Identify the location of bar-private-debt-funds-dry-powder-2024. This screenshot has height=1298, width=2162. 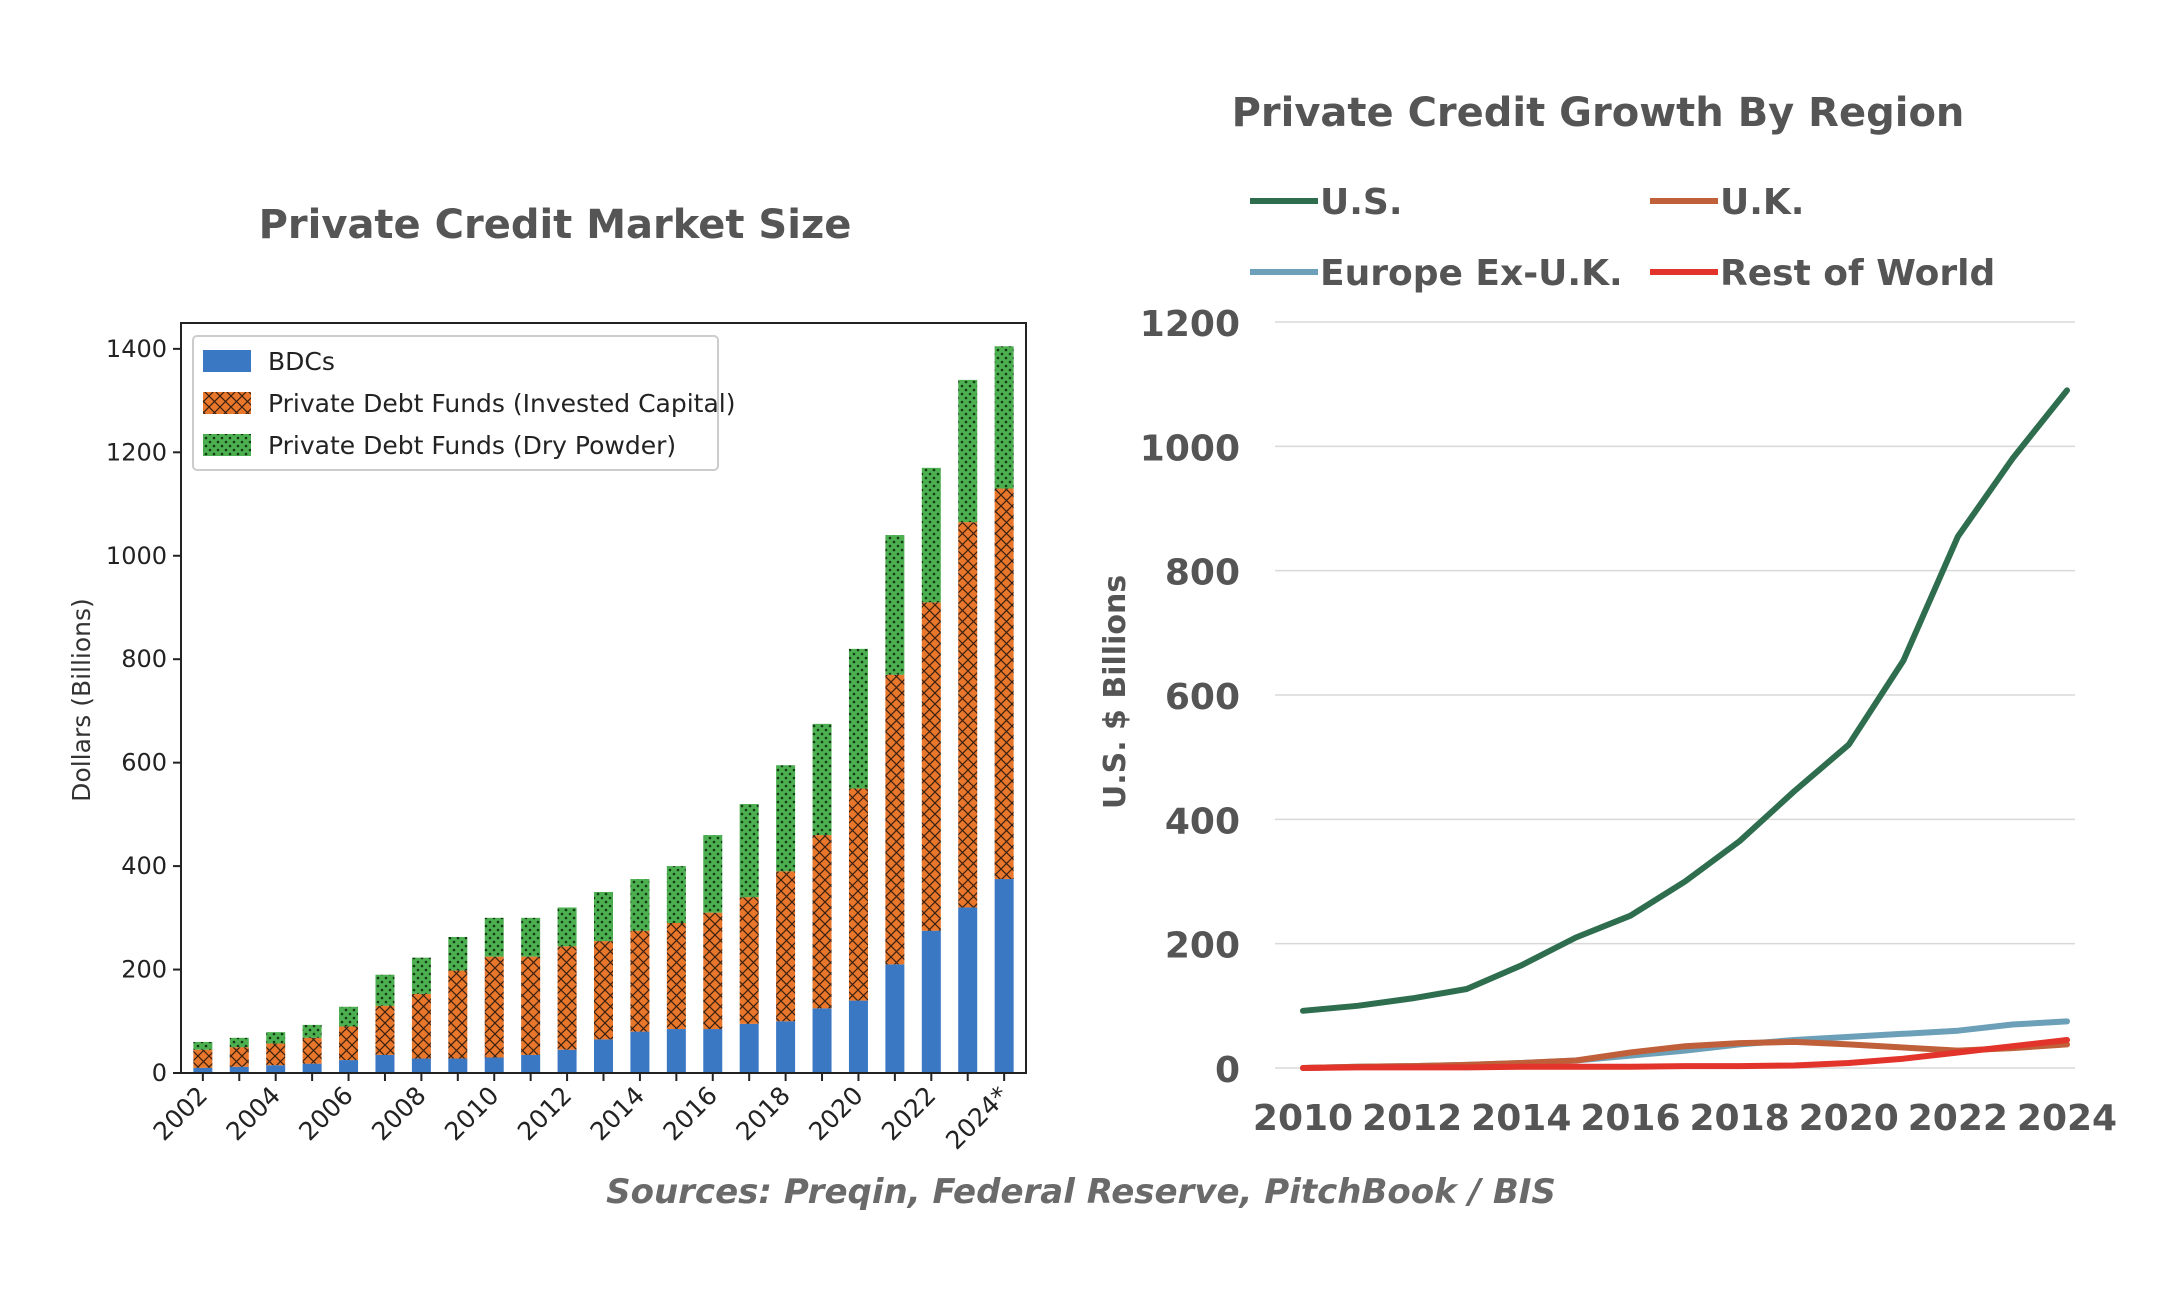
(1004, 417).